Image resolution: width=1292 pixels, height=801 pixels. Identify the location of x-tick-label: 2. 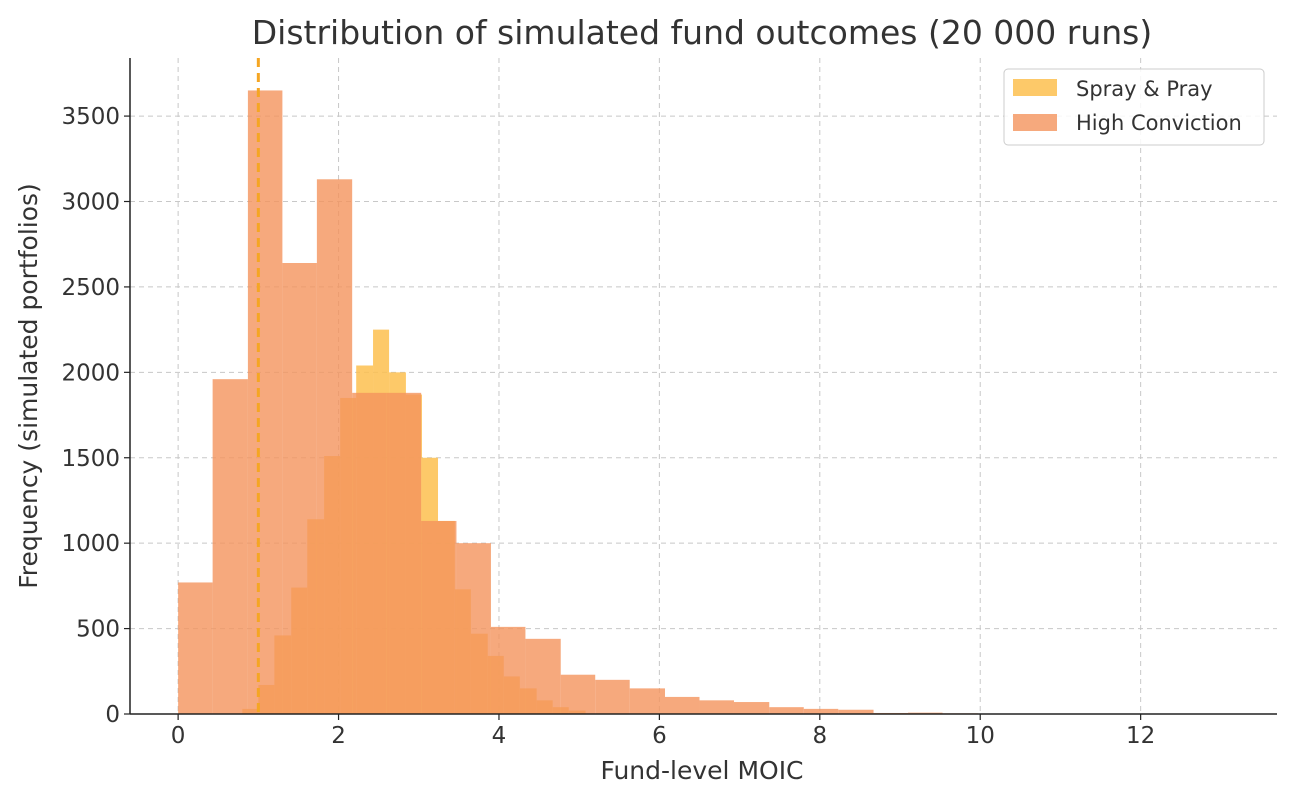
(338, 736).